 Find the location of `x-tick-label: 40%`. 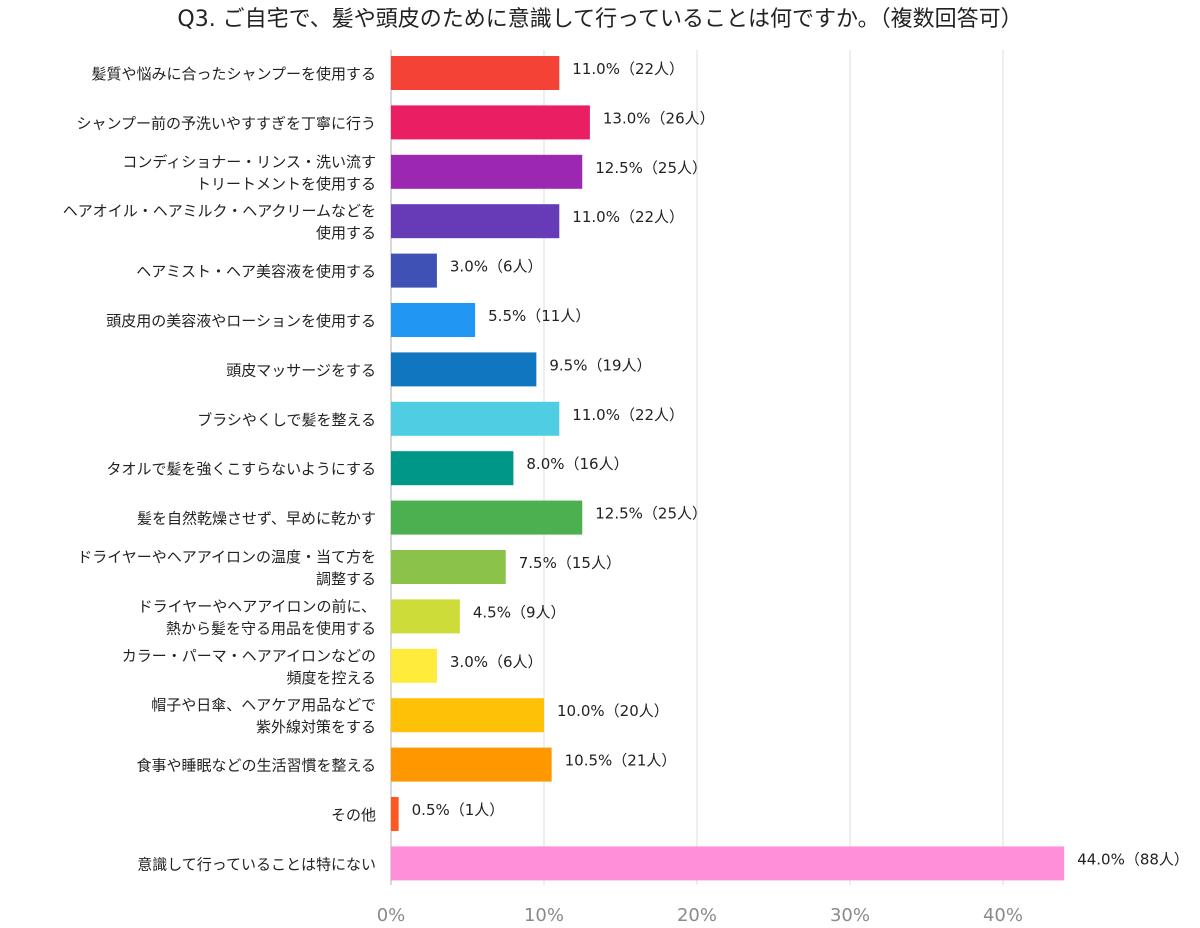

x-tick-label: 40% is located at coordinates (1003, 915).